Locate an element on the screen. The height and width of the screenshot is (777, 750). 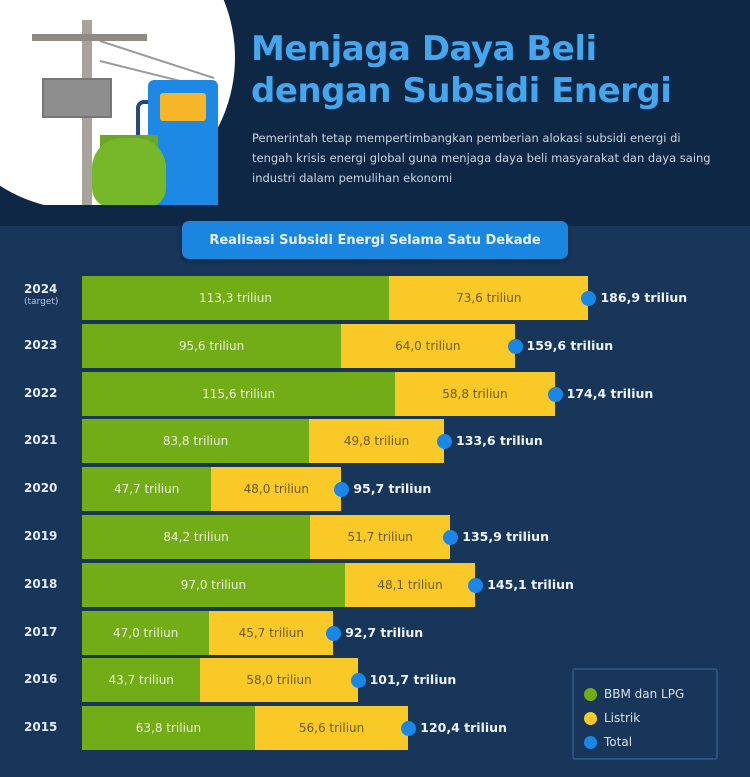
title-line-2: dengan Subsidi Energi is located at coordinates (461, 91).